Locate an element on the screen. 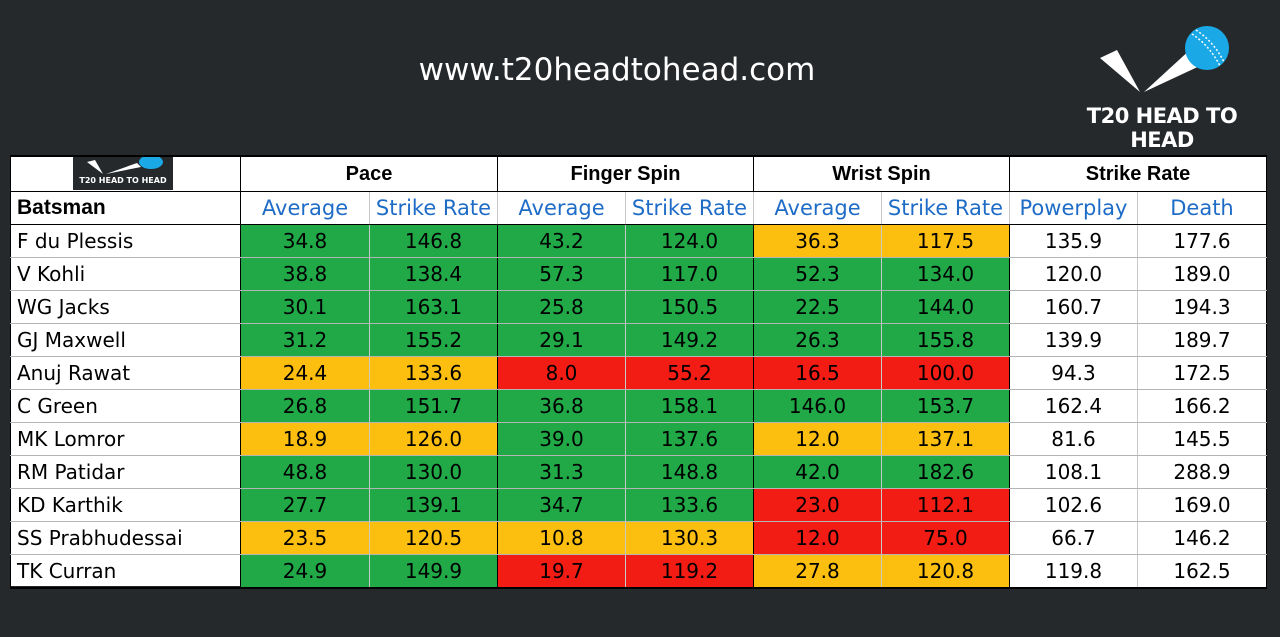 The height and width of the screenshot is (637, 1280). stat-cell: 27.8 is located at coordinates (817, 571).